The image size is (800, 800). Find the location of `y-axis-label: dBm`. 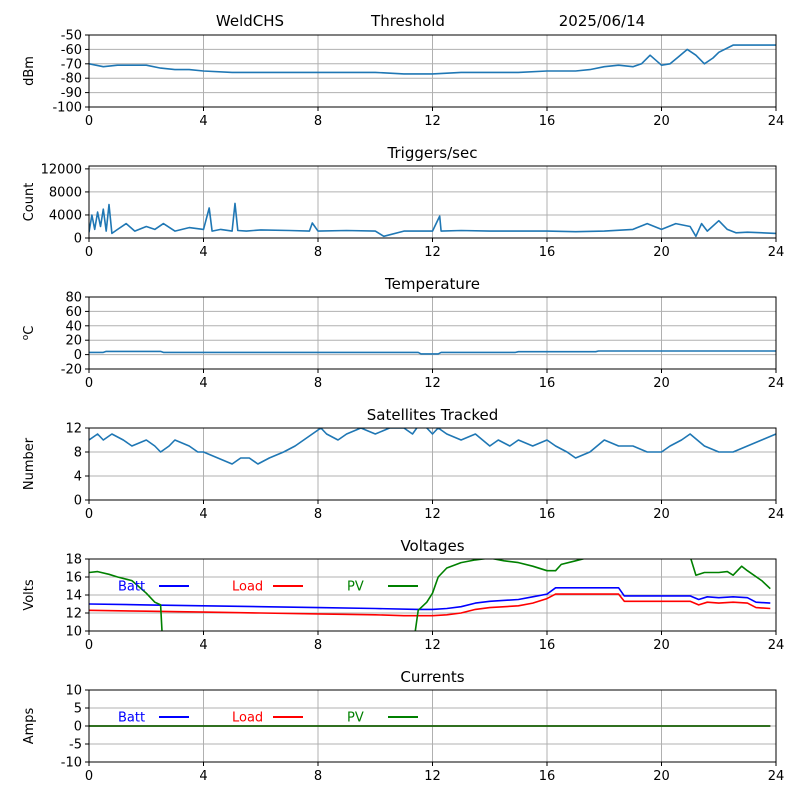

y-axis-label: dBm is located at coordinates (29, 71).